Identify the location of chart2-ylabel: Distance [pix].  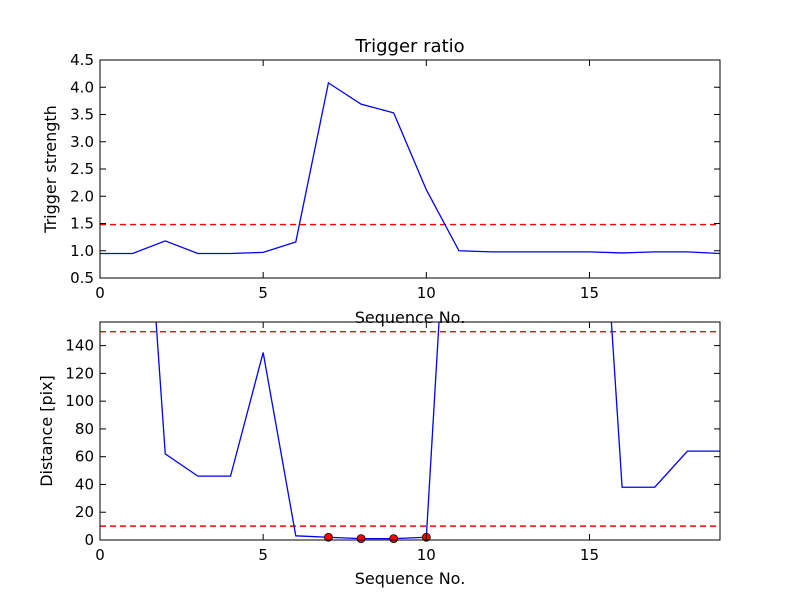
(46, 431).